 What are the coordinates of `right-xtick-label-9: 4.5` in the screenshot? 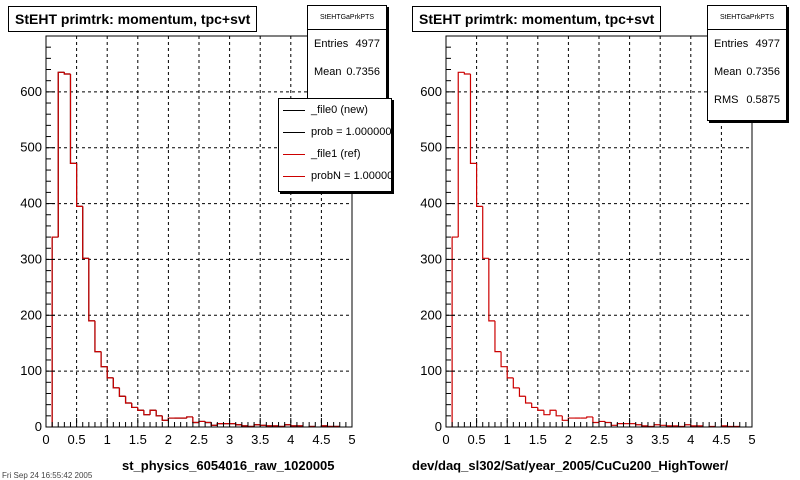 It's located at (721, 439).